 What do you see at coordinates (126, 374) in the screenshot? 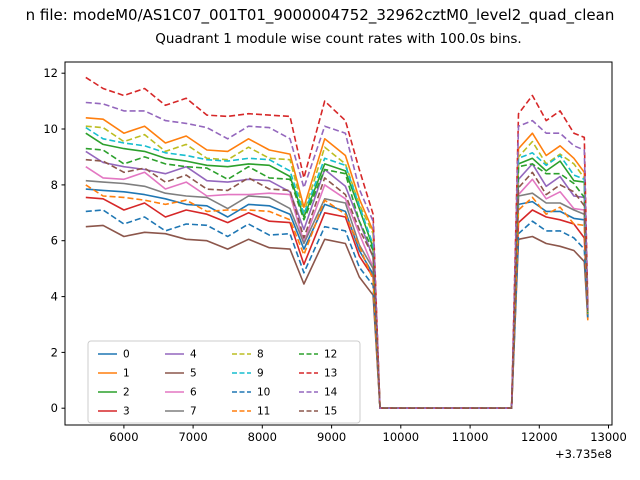
I see `legend-label: 1` at bounding box center [126, 374].